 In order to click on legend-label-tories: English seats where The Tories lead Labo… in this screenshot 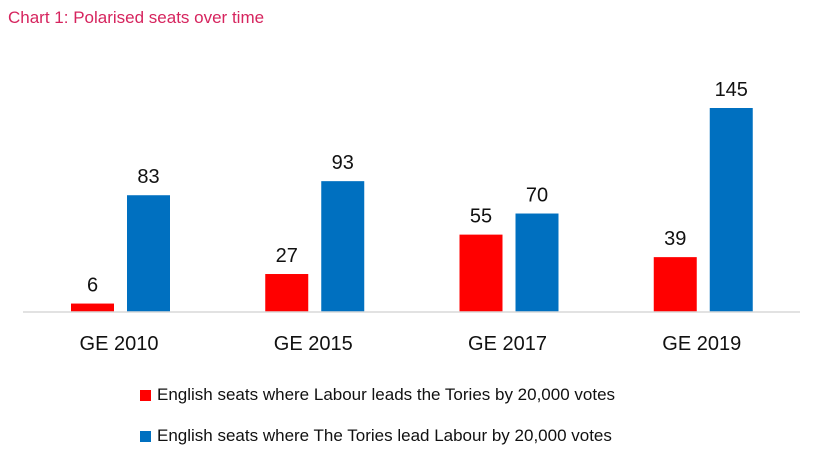, I will do `click(384, 435)`.